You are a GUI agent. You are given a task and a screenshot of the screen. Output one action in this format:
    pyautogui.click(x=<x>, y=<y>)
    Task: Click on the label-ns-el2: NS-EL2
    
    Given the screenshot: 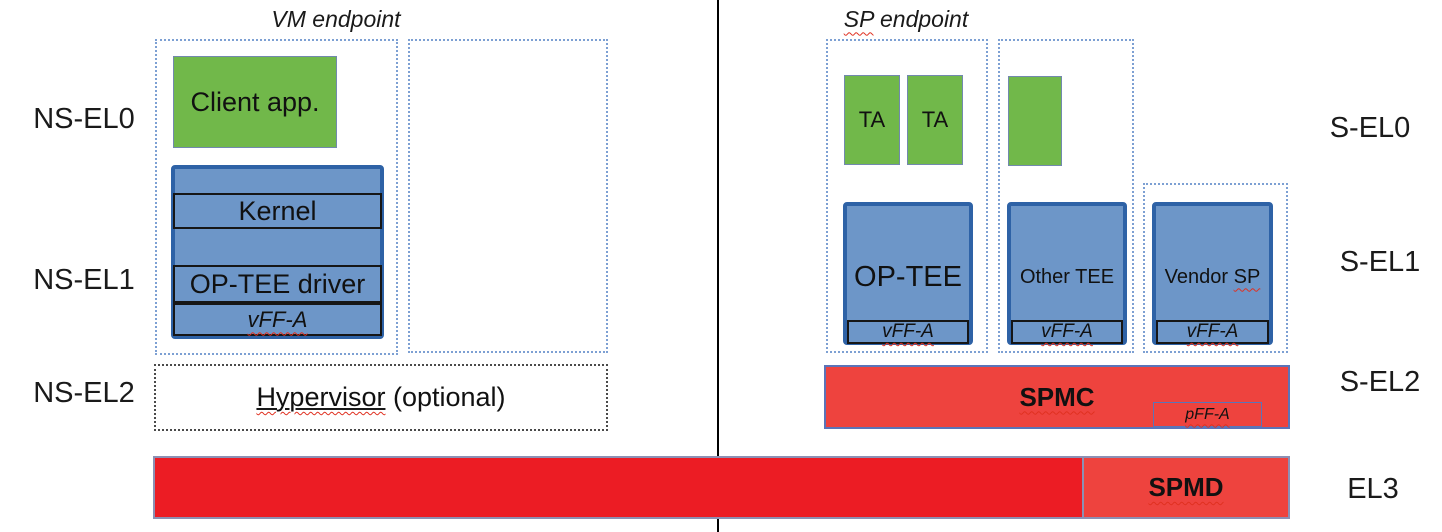 What is the action you would take?
    pyautogui.click(x=84, y=392)
    